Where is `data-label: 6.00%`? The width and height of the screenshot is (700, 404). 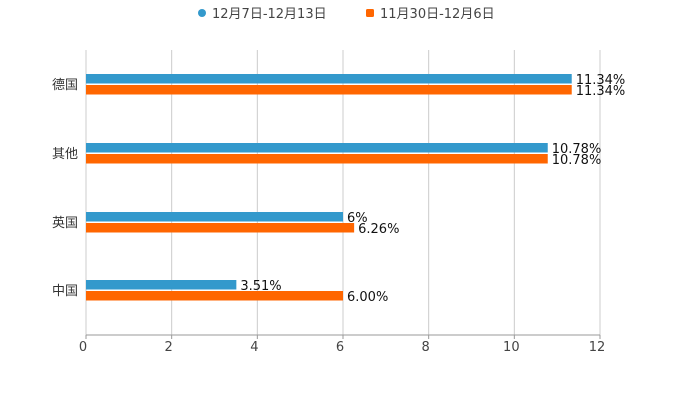
data-label: 6.00% is located at coordinates (367, 297).